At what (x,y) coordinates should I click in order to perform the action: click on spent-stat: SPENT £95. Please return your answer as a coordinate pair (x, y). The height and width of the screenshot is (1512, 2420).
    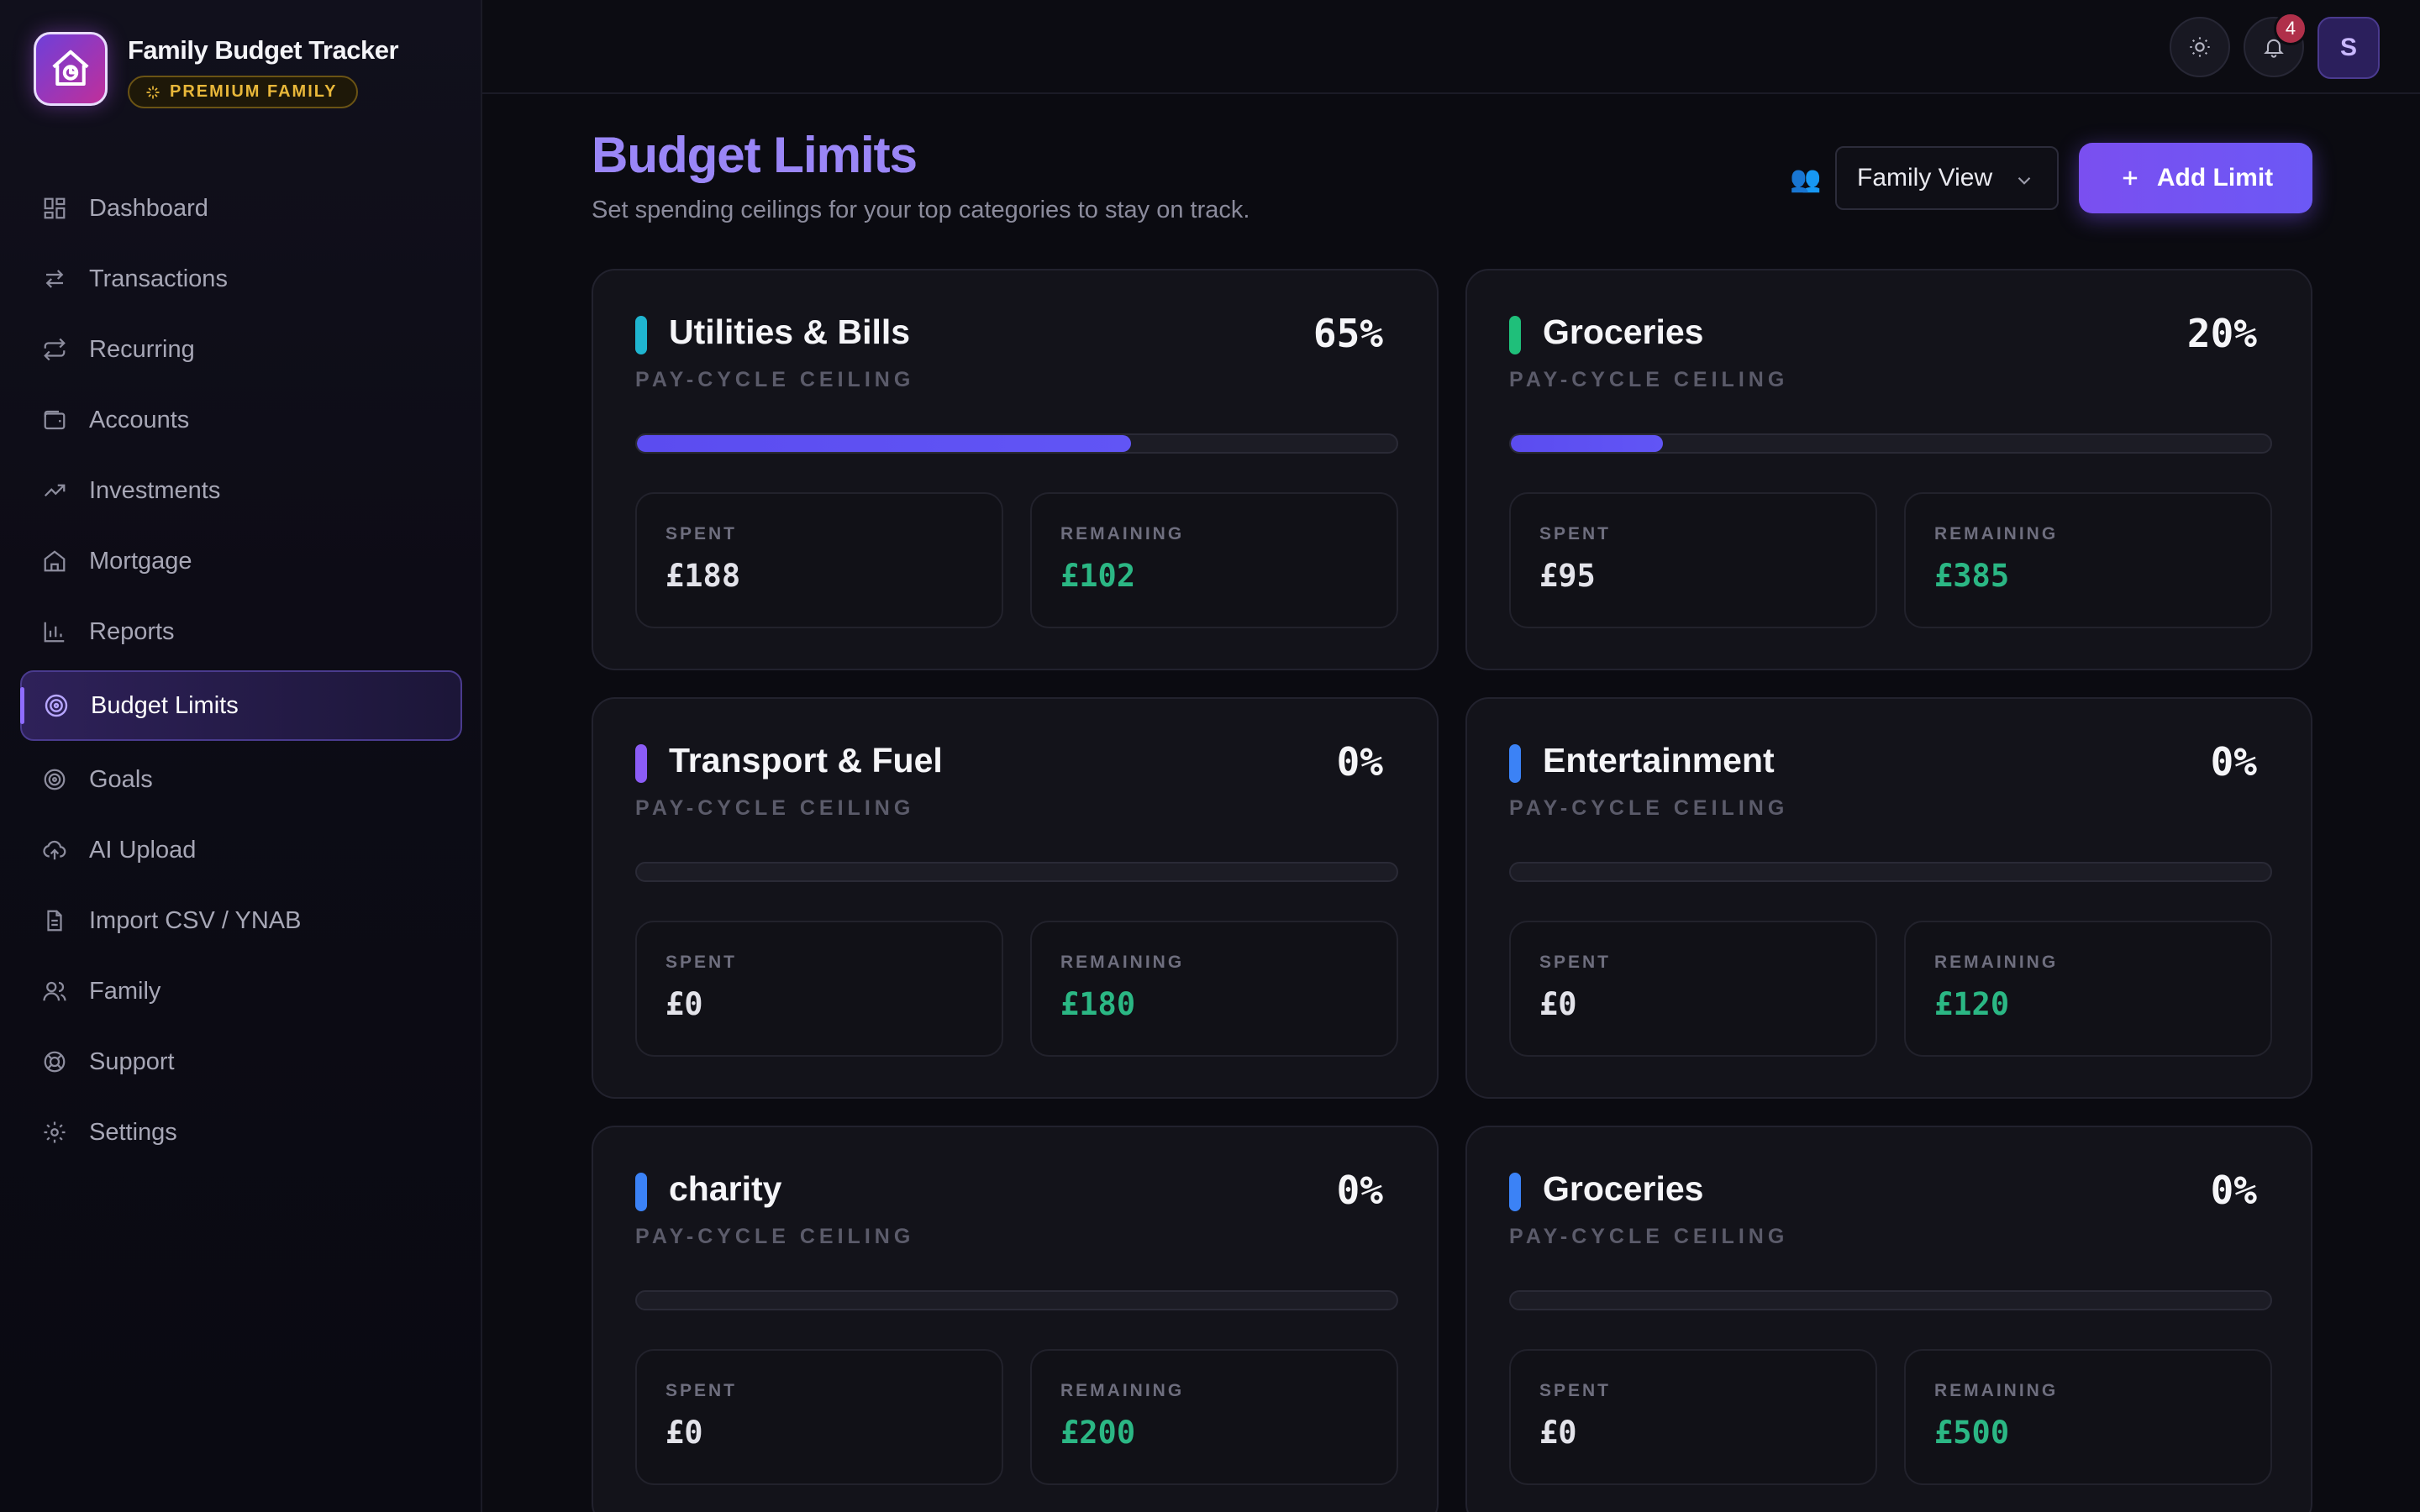
    Looking at the image, I should click on (1693, 560).